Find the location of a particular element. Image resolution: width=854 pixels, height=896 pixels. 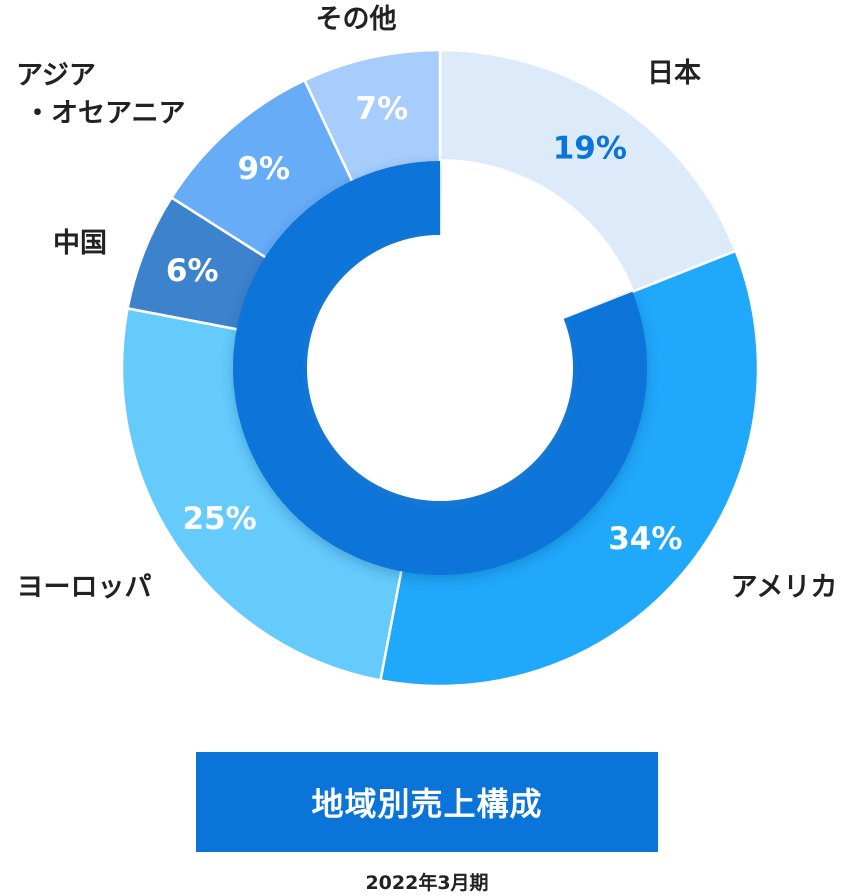

region-label-other: その他 is located at coordinates (356, 19).